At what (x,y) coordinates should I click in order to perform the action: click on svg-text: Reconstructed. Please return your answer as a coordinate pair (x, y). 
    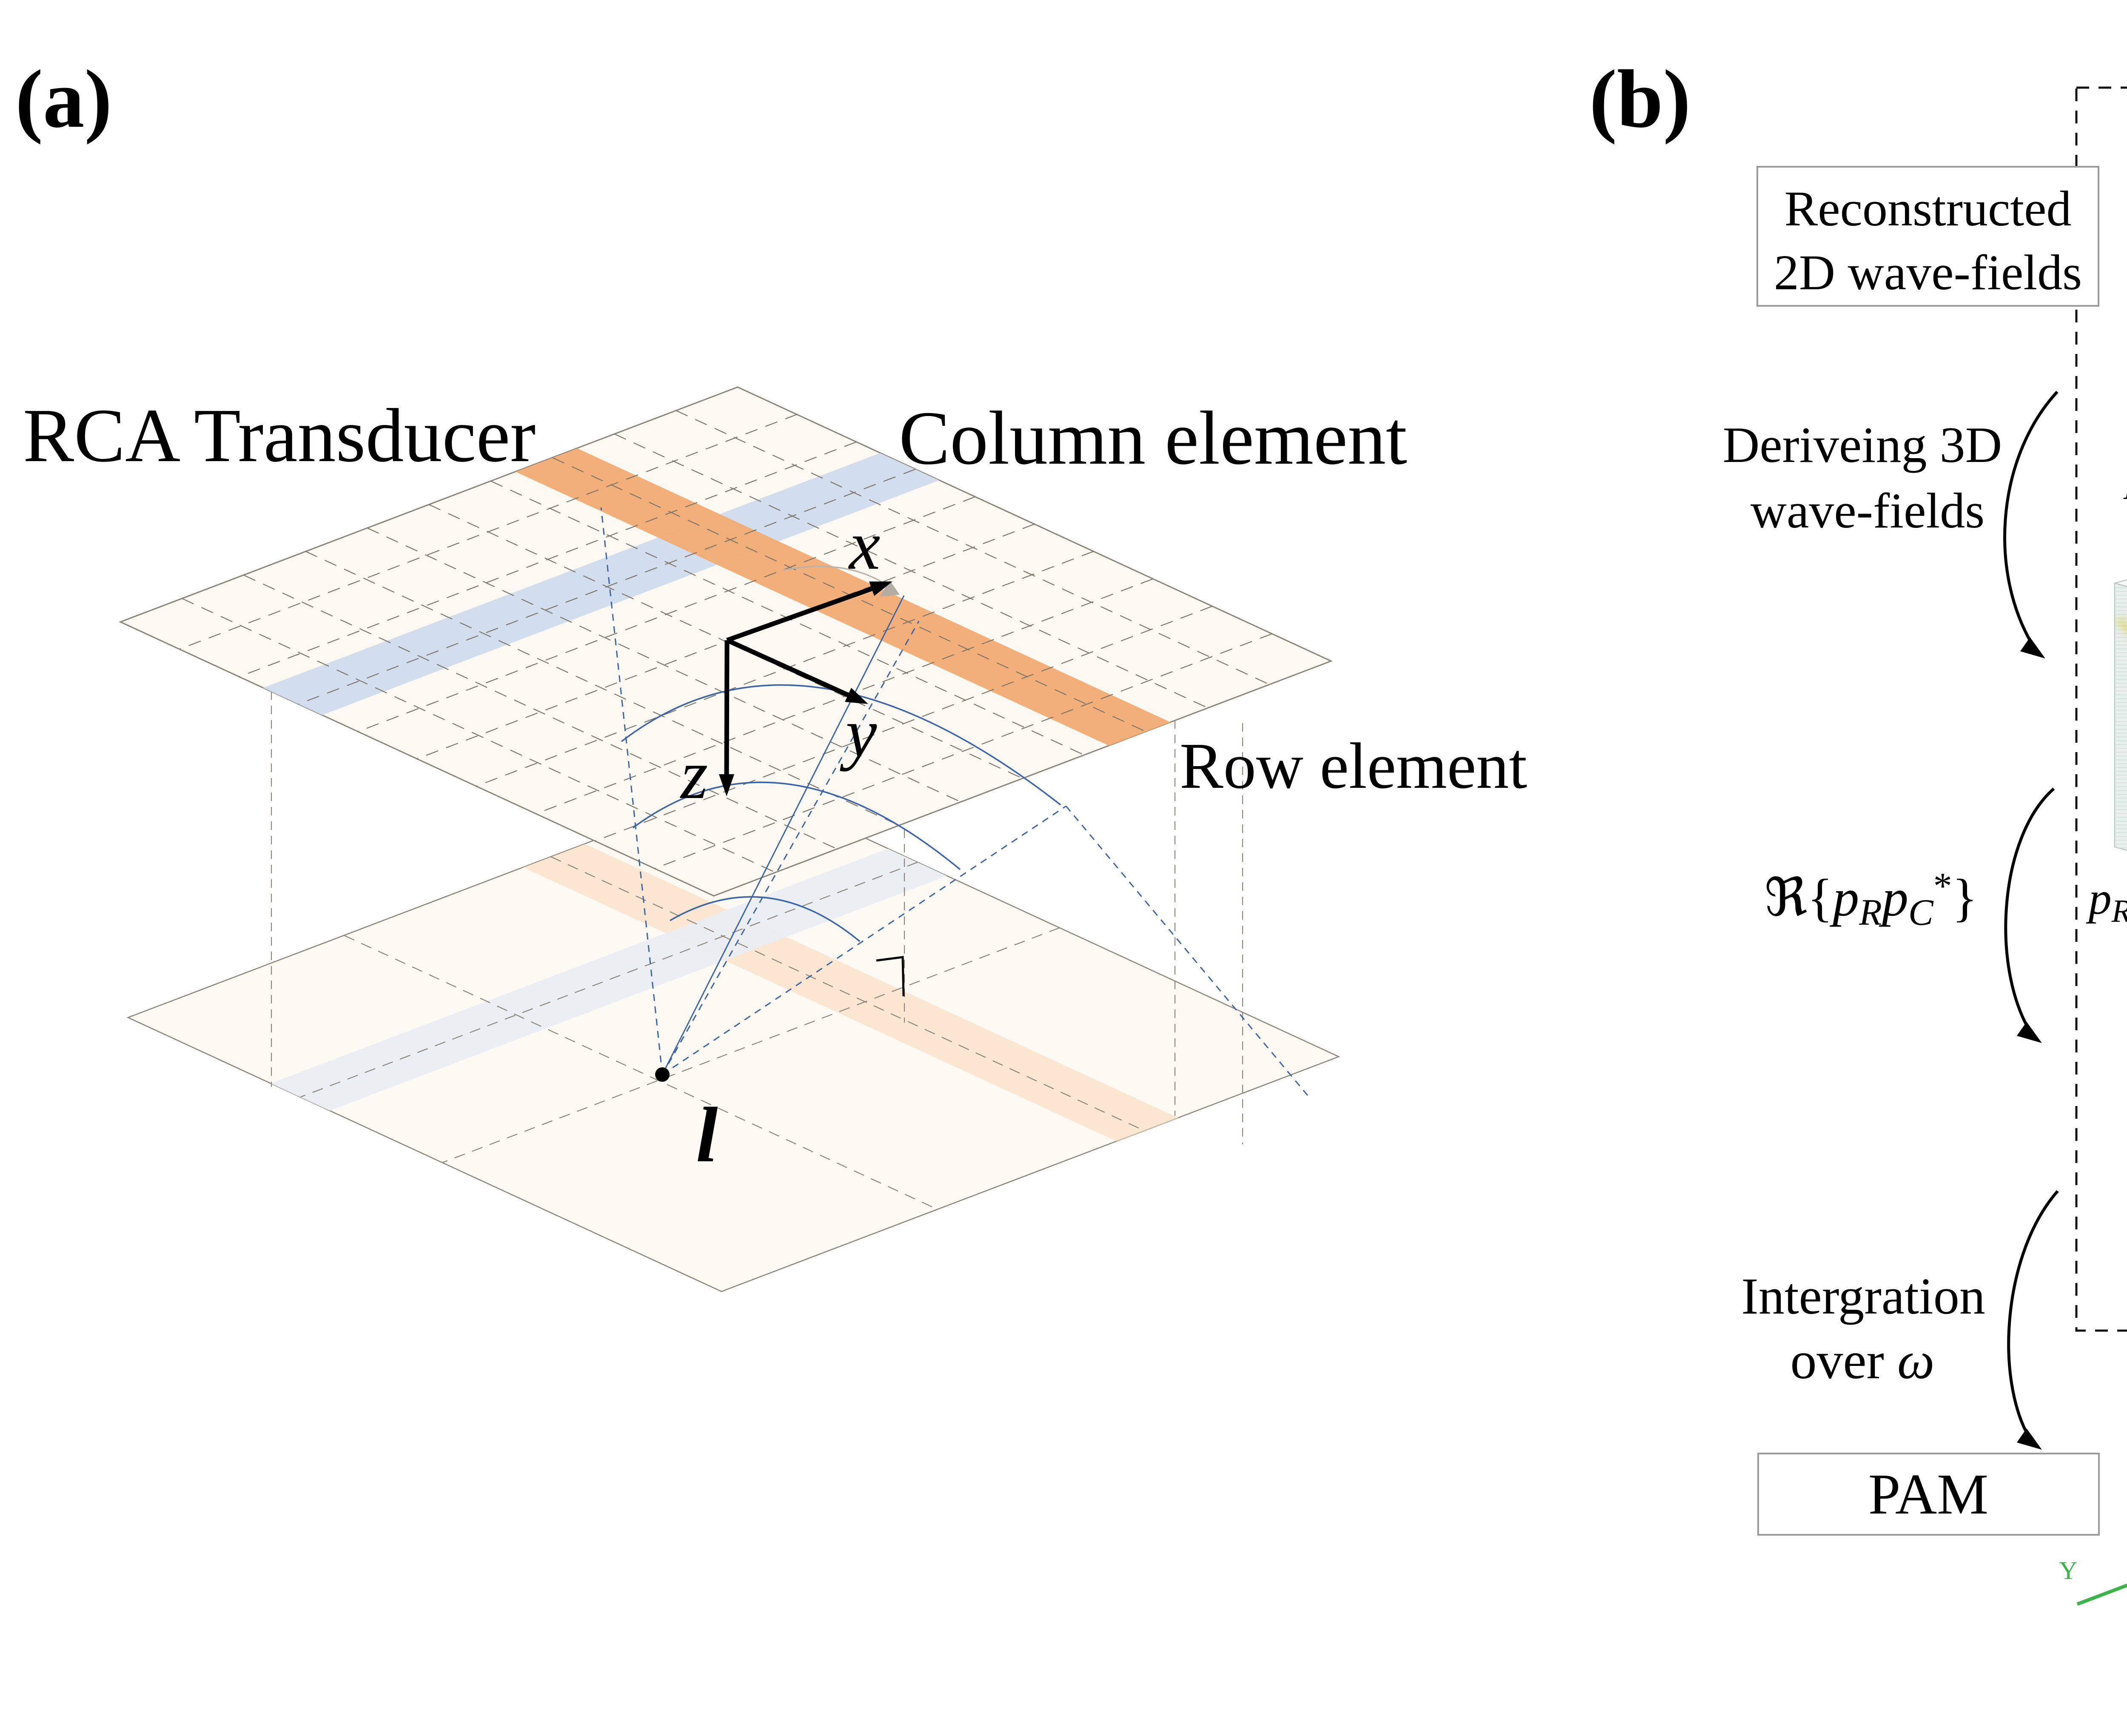
    Looking at the image, I should click on (1928, 209).